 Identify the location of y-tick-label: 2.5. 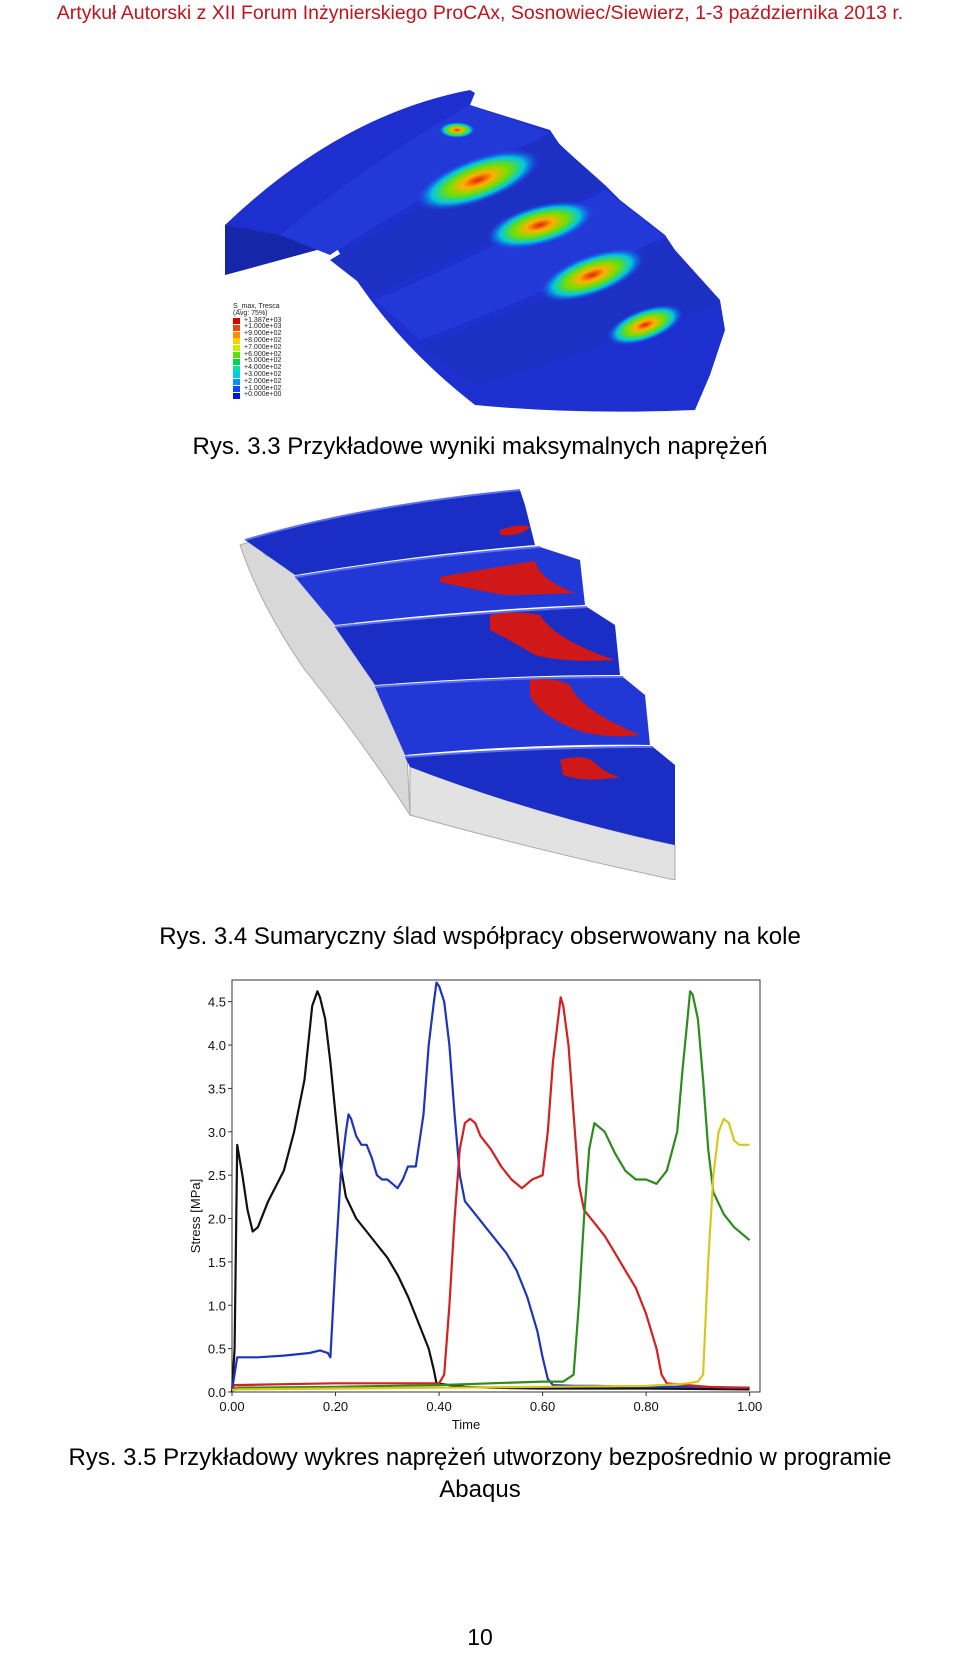
(217, 1175).